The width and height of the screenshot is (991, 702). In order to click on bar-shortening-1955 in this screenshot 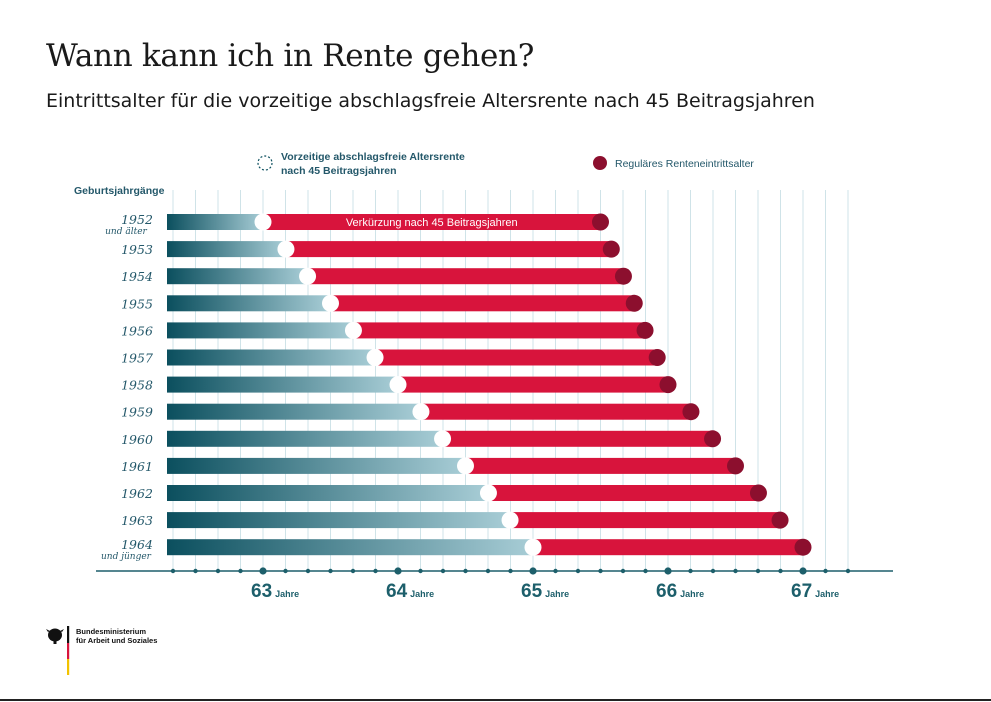, I will do `click(482, 303)`.